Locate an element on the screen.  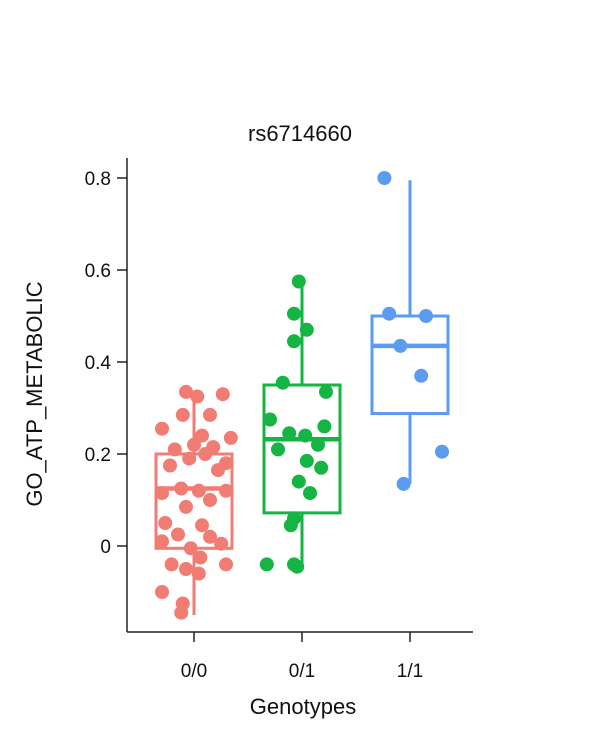
x-axis-ticks: 0/0 0/1 1/1 is located at coordinates (302, 657).